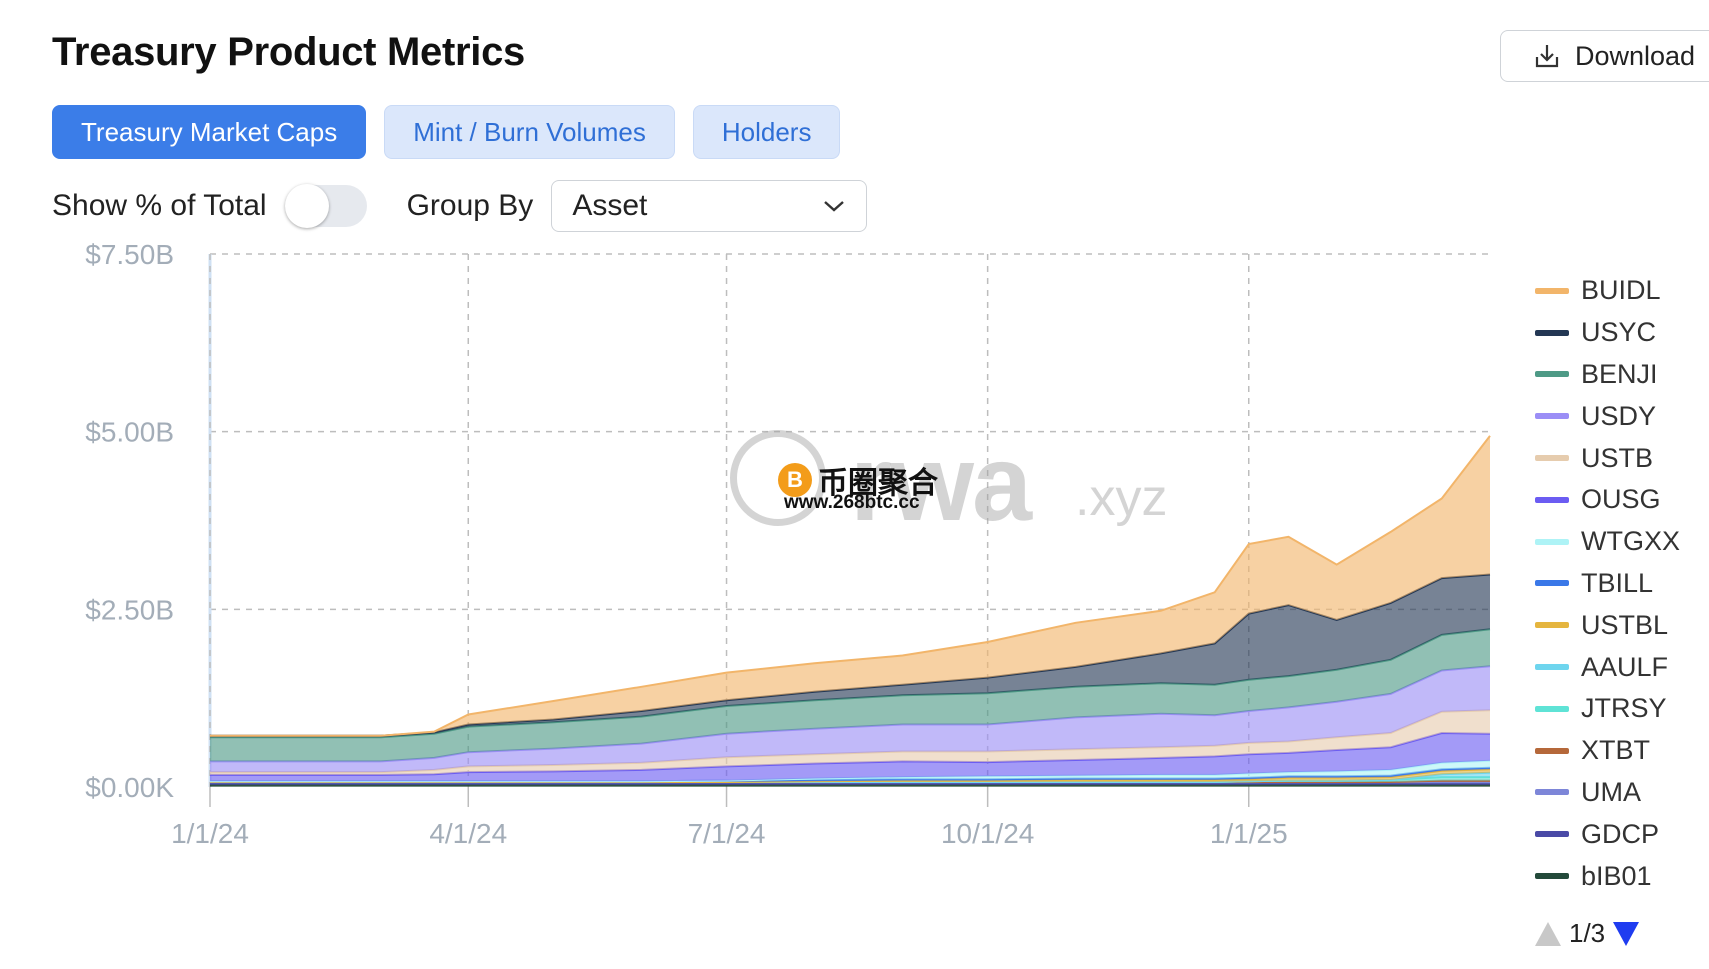  What do you see at coordinates (1630, 541) in the screenshot?
I see `legend-label: WTGXX` at bounding box center [1630, 541].